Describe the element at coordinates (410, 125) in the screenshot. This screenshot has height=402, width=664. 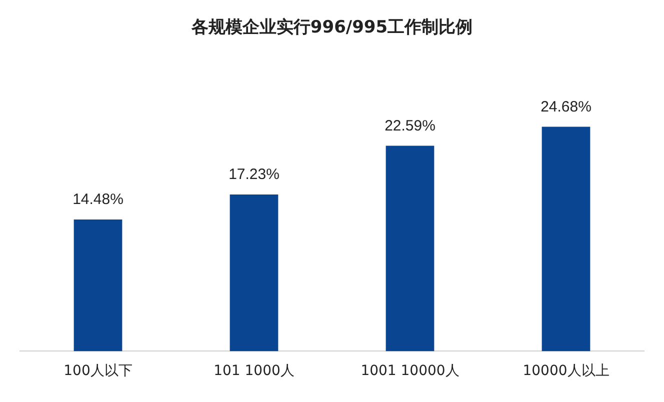
I see `data-label: 22.59%` at that location.